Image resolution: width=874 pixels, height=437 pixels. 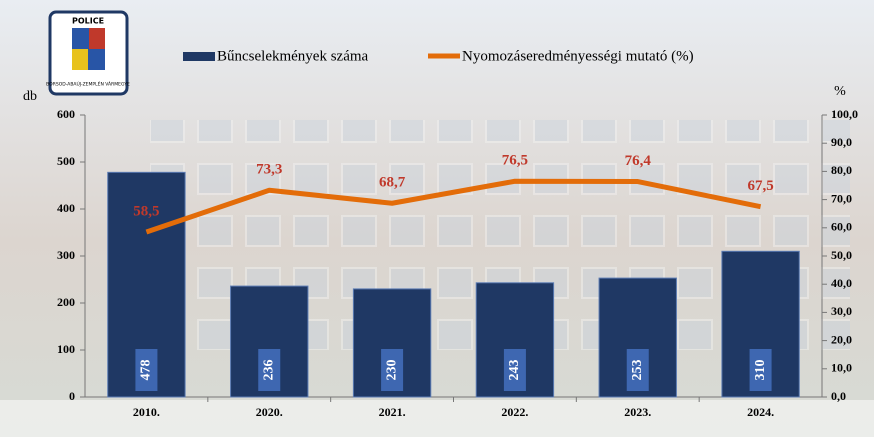 I want to click on x-tick-label: 2024., so click(x=760, y=412).